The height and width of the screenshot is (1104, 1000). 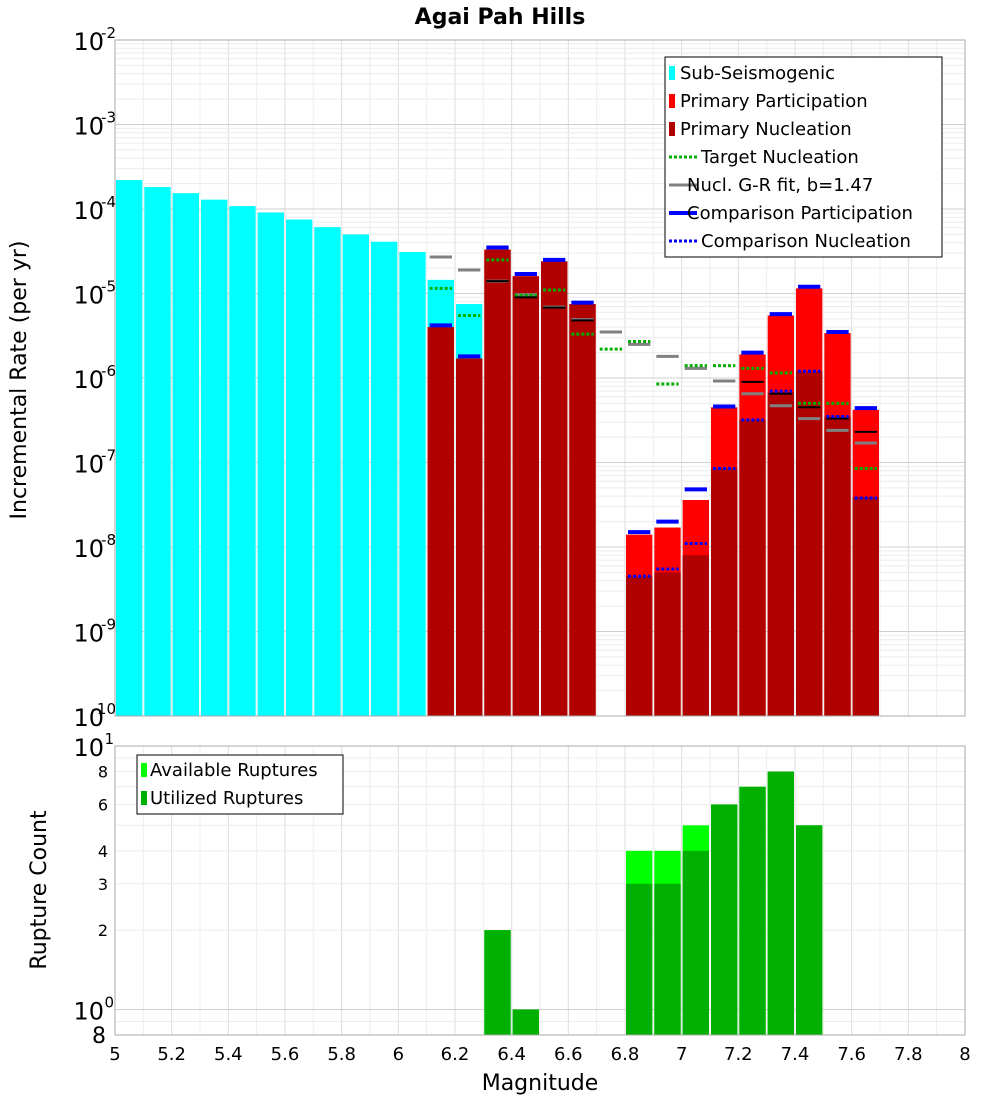 I want to click on top-y-tick-exponent: -6, so click(x=108, y=371).